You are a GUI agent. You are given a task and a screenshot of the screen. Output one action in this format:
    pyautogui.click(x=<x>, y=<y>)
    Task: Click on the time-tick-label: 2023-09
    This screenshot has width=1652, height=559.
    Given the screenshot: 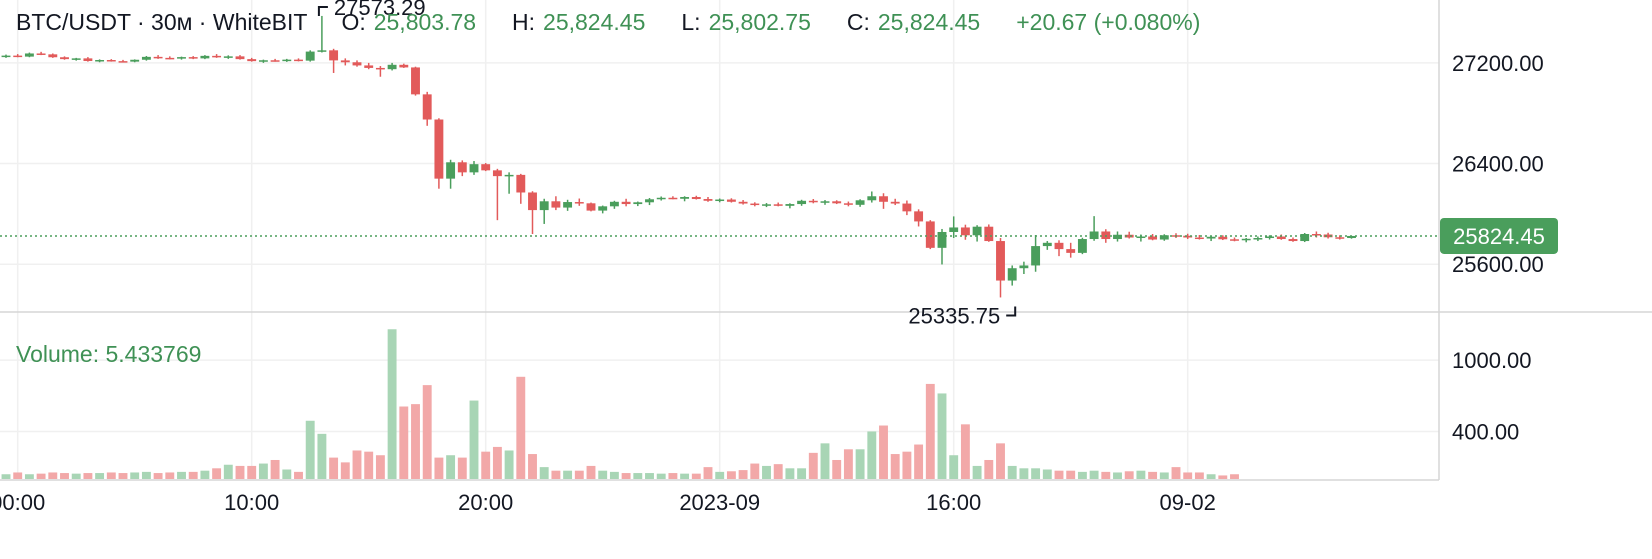 What is the action you would take?
    pyautogui.click(x=719, y=502)
    